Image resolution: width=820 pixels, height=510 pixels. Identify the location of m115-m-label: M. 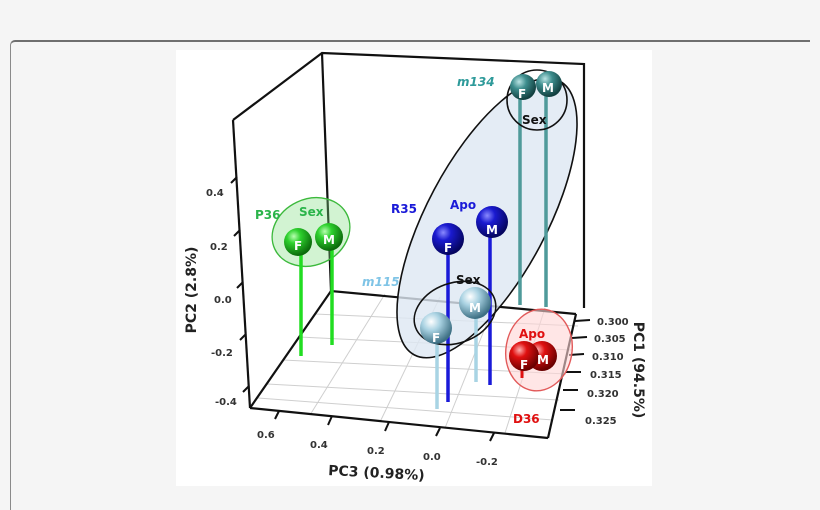
(475, 308).